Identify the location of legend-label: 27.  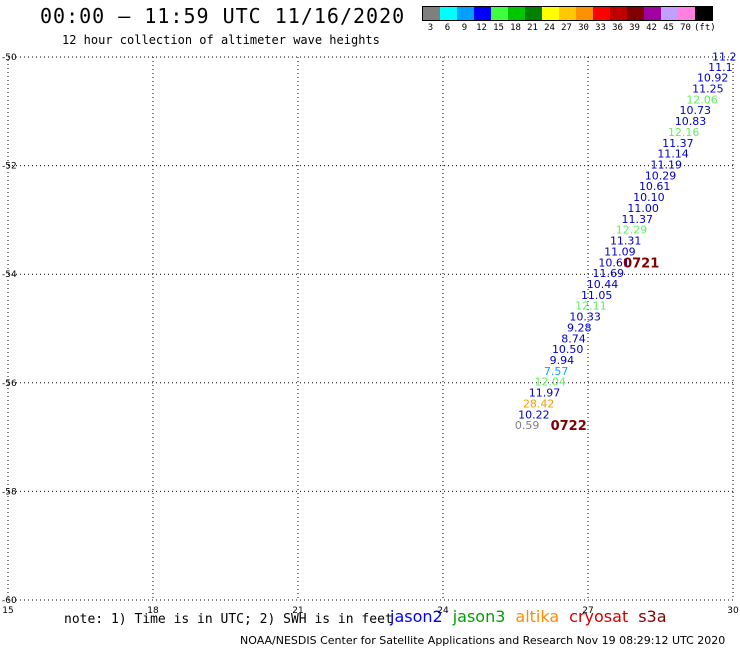
(566, 28).